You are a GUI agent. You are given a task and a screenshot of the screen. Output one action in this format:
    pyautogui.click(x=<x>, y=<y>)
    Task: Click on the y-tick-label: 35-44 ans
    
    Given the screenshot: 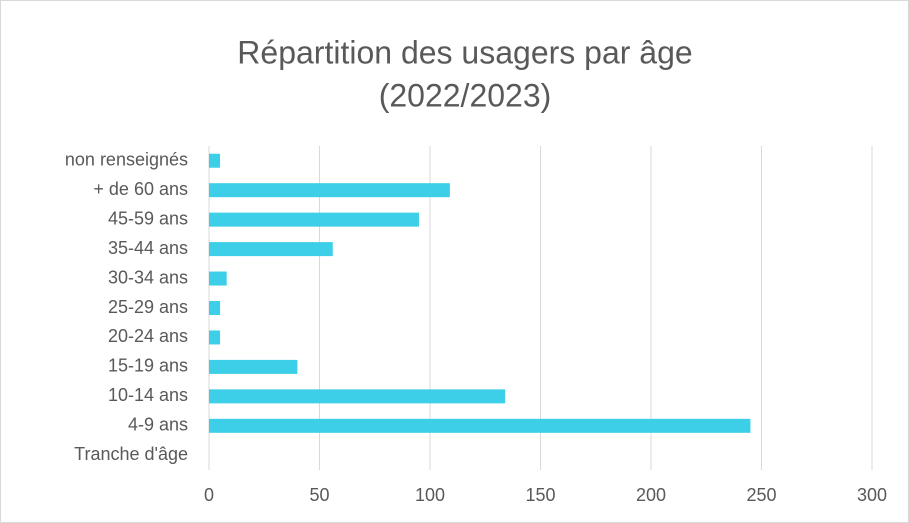 What is the action you would take?
    pyautogui.click(x=148, y=248)
    